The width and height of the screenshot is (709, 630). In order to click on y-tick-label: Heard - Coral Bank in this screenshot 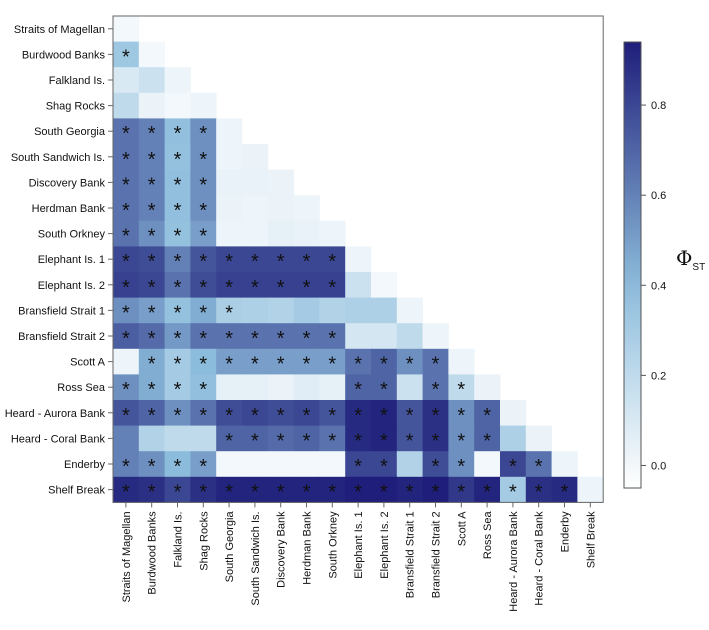, I will do `click(58, 439)`.